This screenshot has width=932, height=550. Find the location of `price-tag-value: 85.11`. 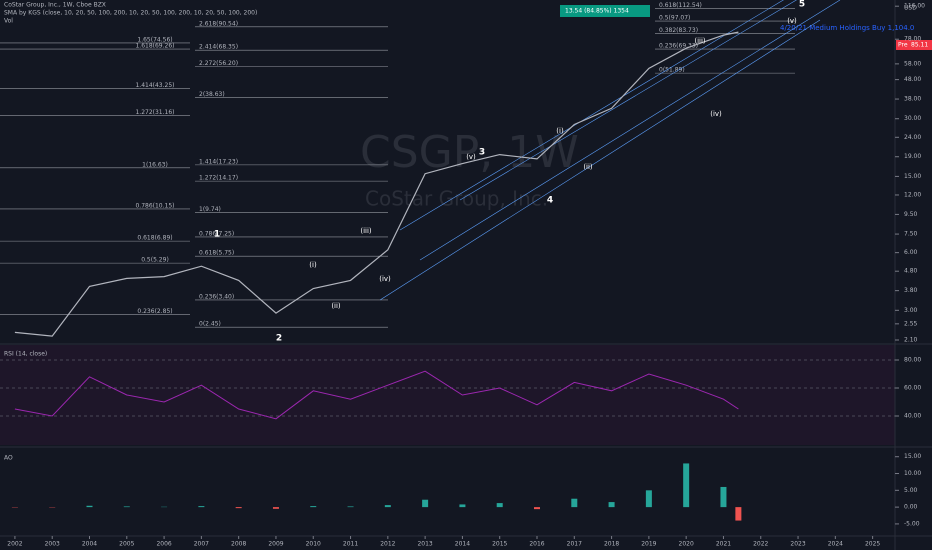

price-tag-value: 85.11 is located at coordinates (919, 45).